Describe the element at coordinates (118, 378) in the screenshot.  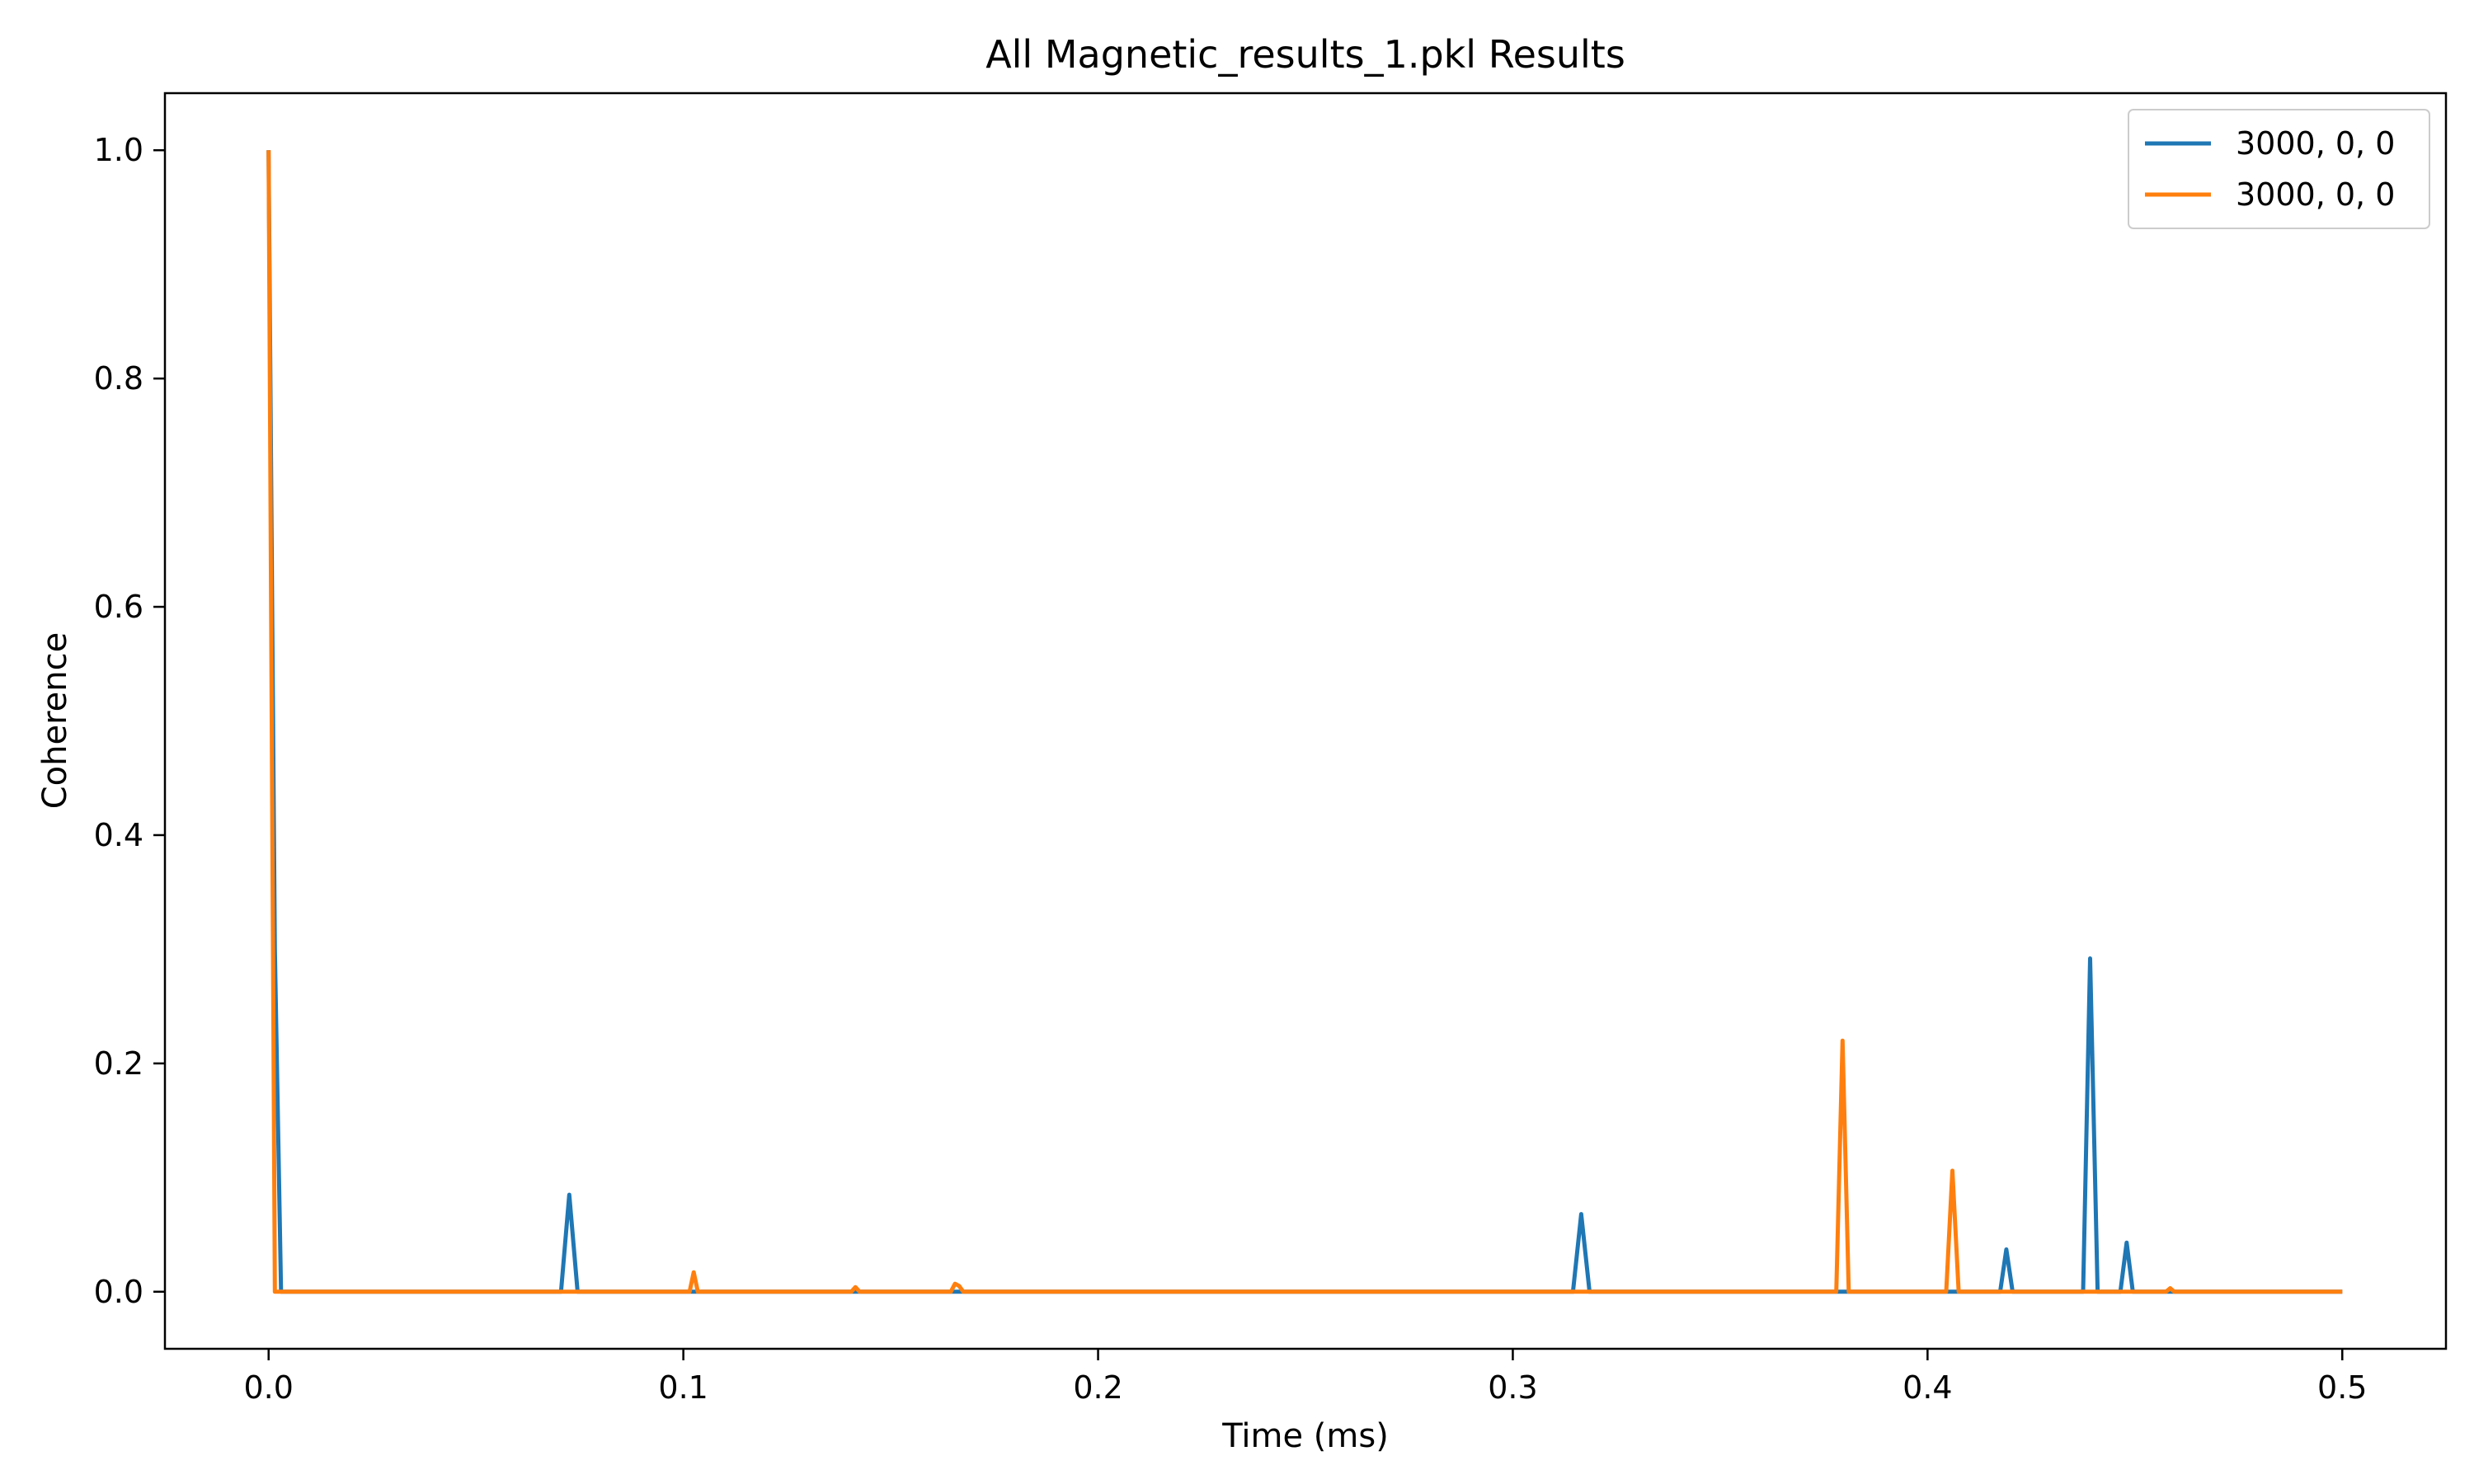
I see `y-tick-label: 0.8` at that location.